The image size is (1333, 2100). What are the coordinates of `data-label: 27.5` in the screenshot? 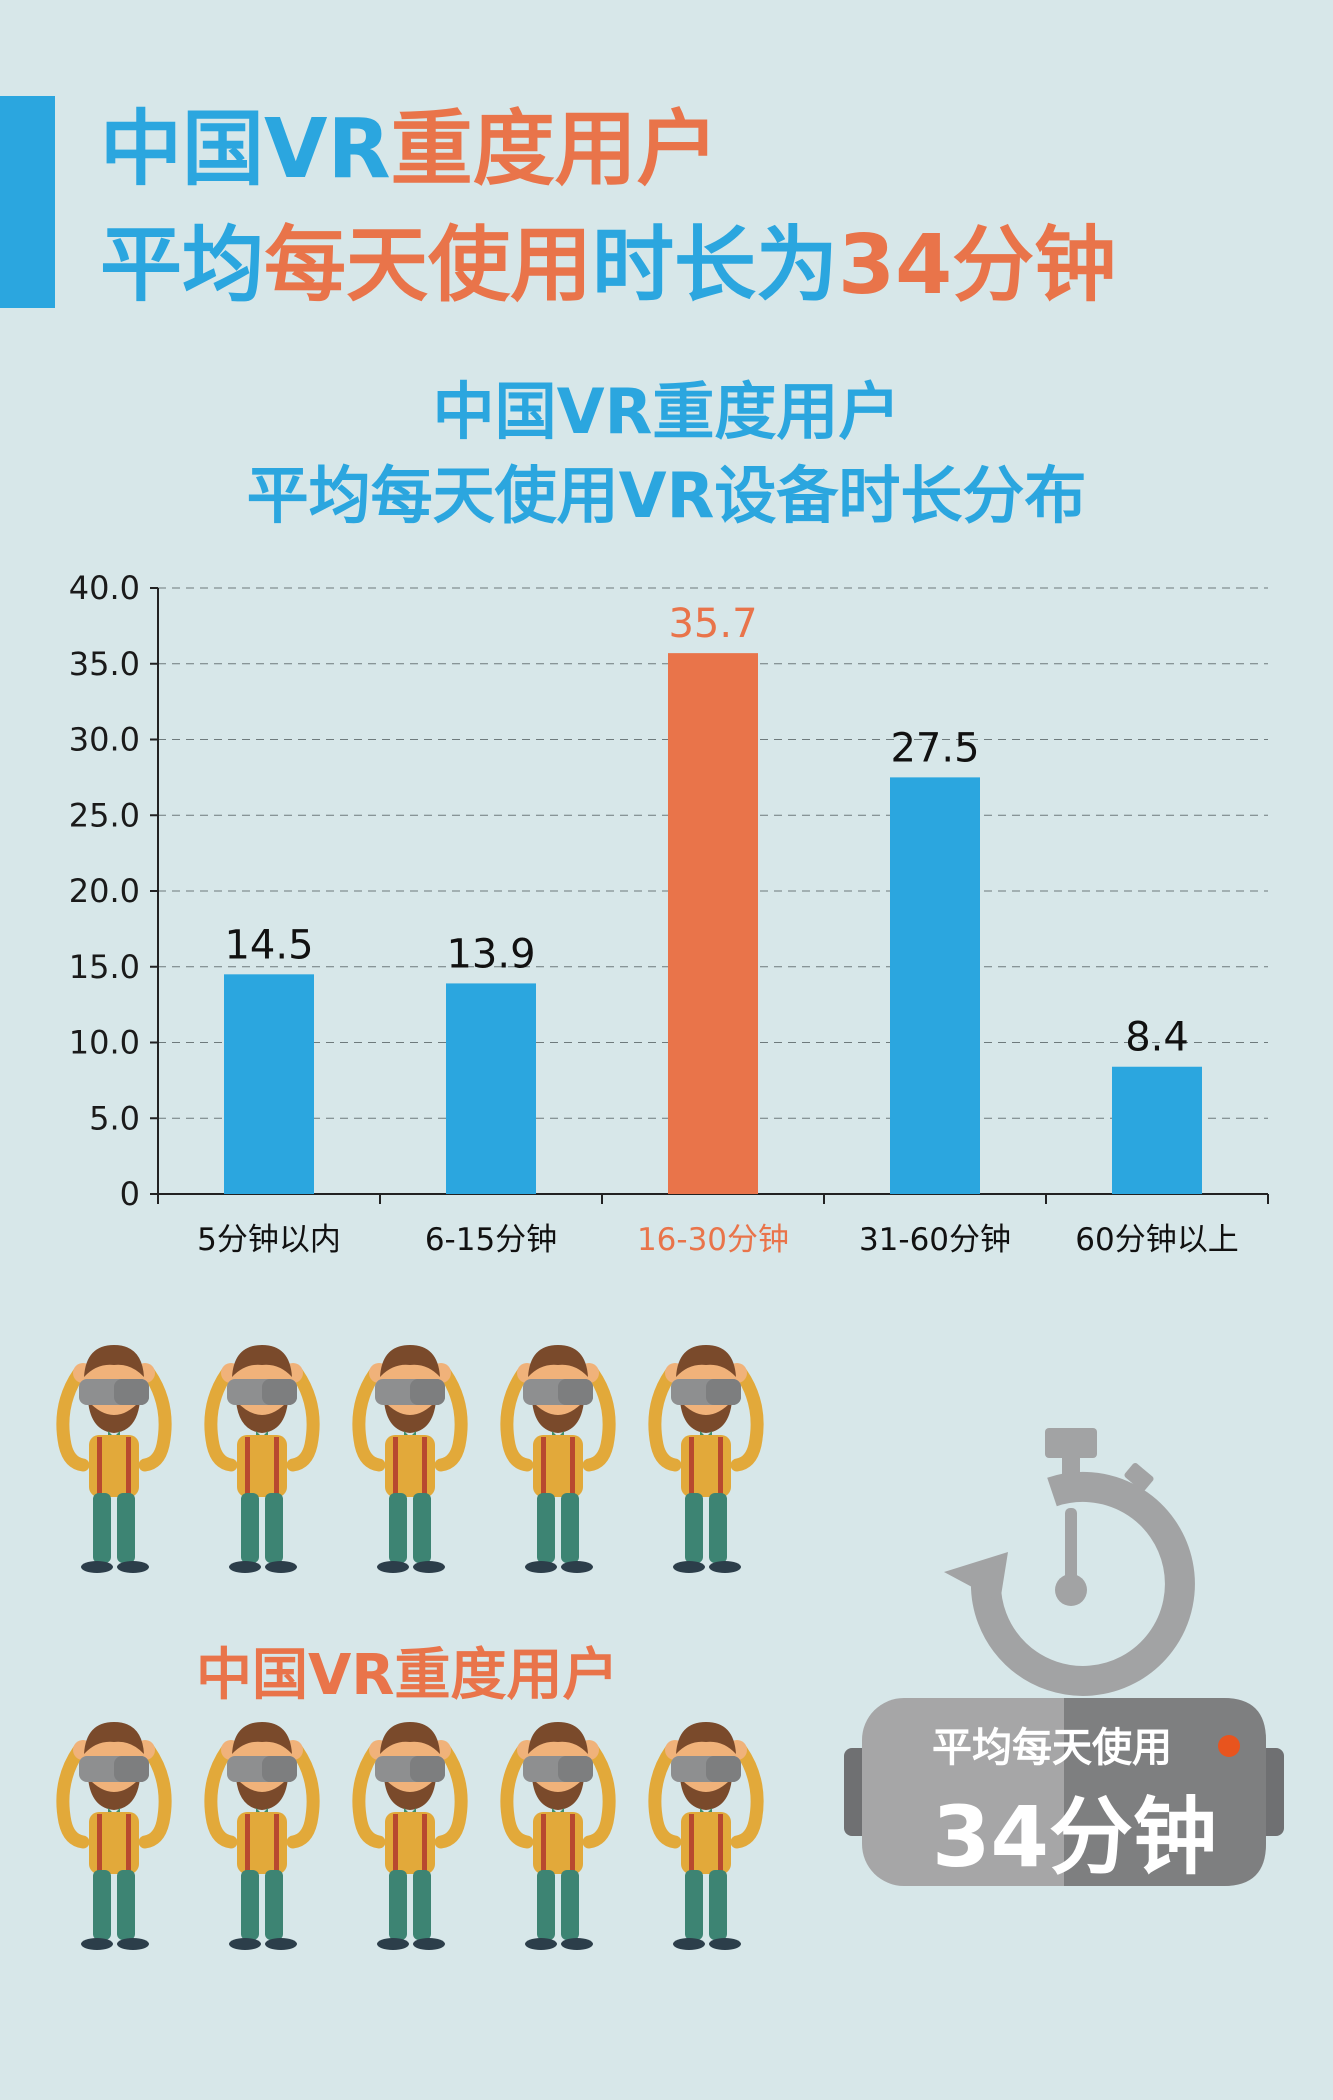 It's located at (934, 748).